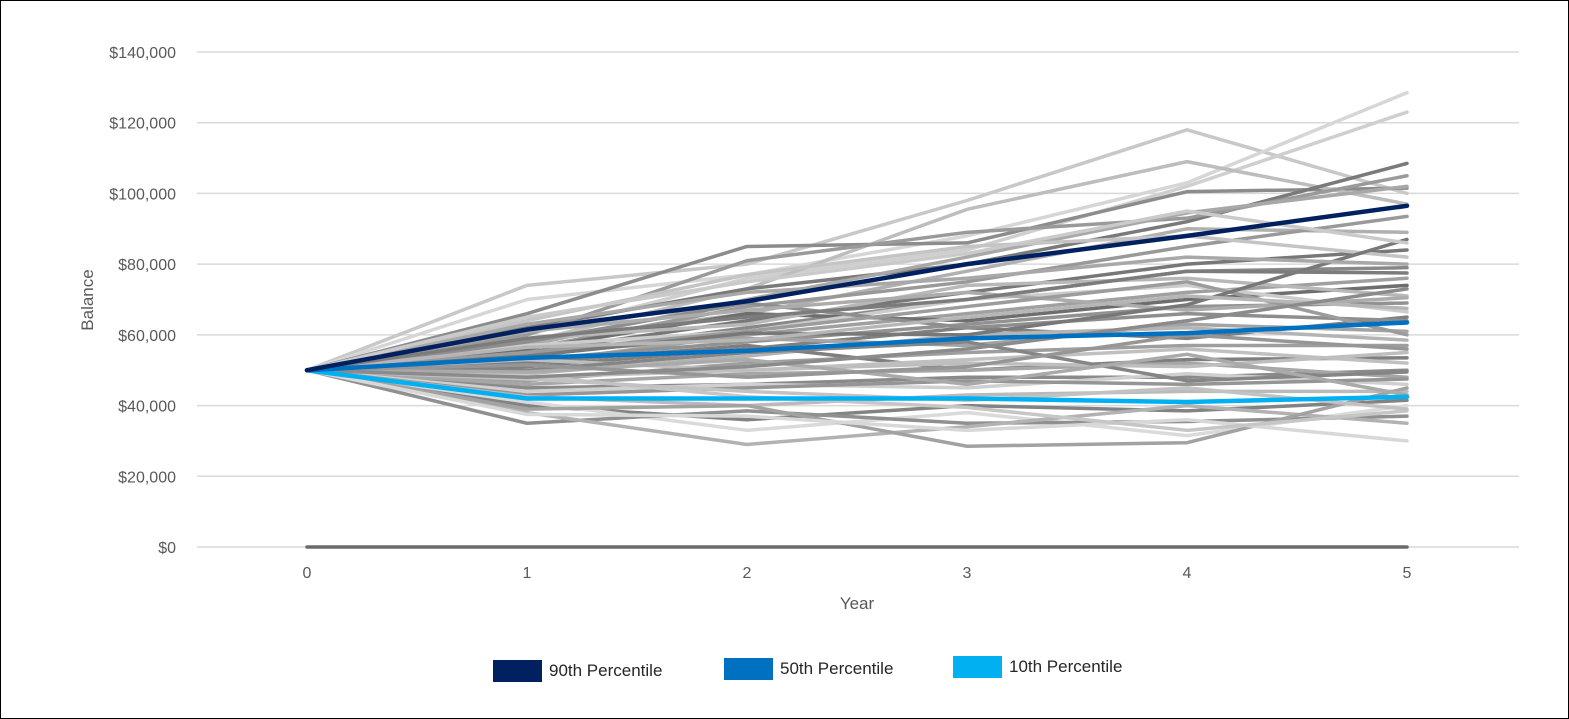 The height and width of the screenshot is (719, 1569). What do you see at coordinates (747, 573) in the screenshot?
I see `x-tick-label: 2` at bounding box center [747, 573].